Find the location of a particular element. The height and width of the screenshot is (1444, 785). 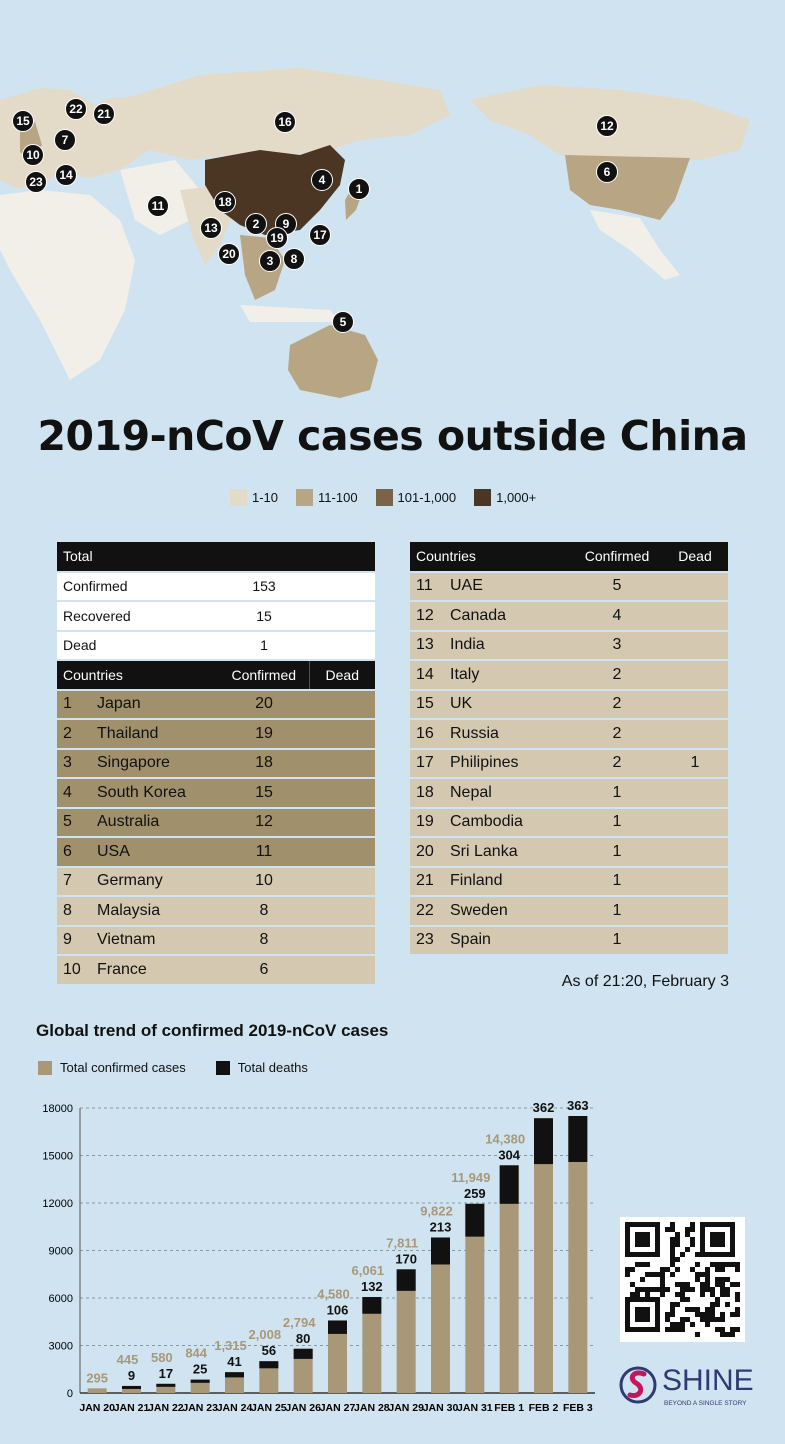

country-name: Finland is located at coordinates (508, 881).